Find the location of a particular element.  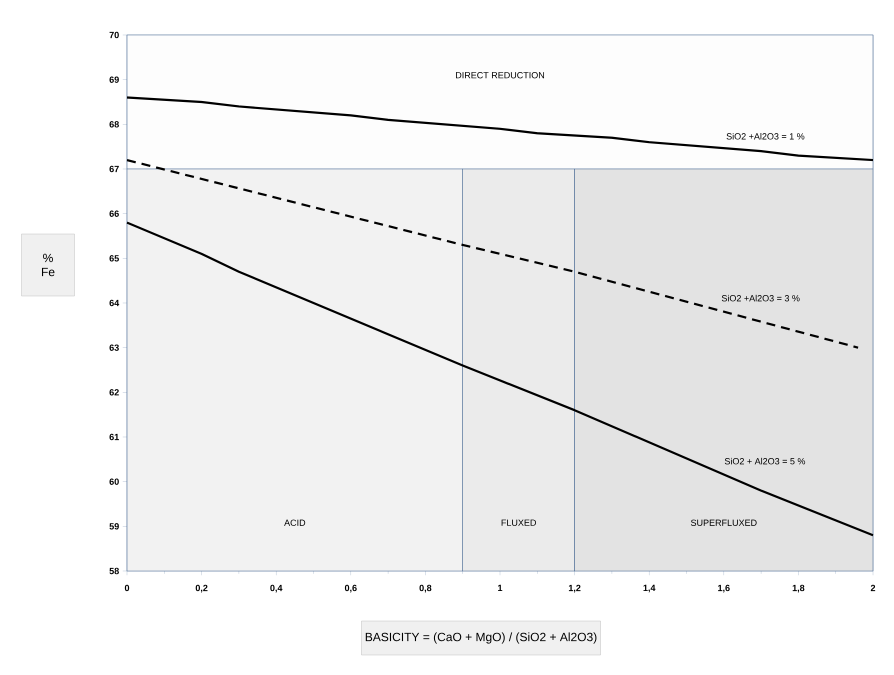

band-label: FLUXED is located at coordinates (519, 523).